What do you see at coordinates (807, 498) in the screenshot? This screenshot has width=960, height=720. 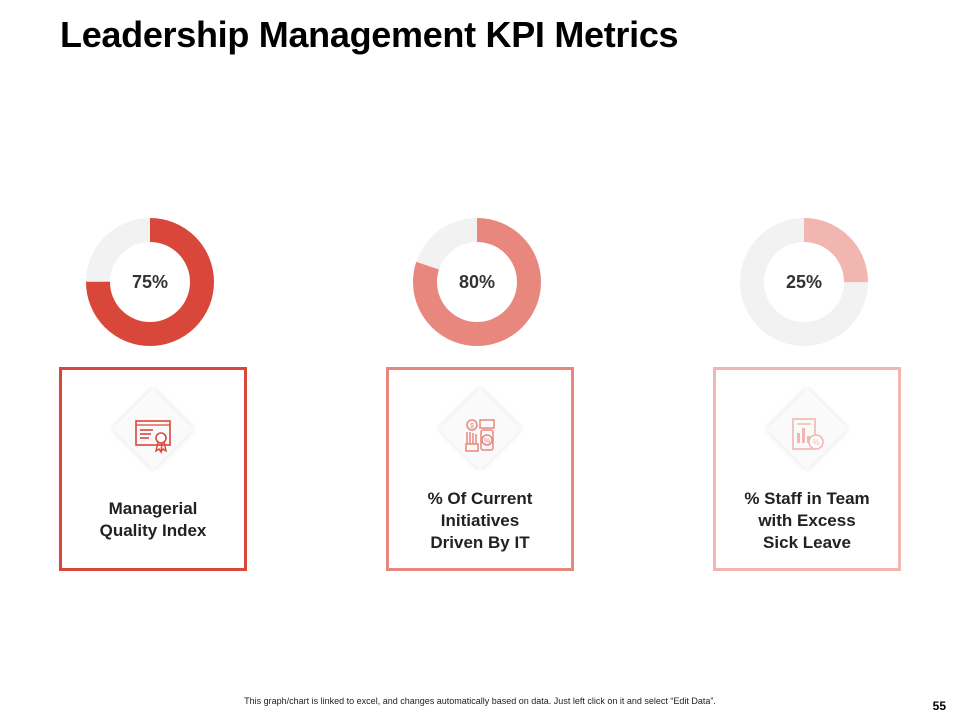 I see `kpi-card-label-line: % Staff in Team` at bounding box center [807, 498].